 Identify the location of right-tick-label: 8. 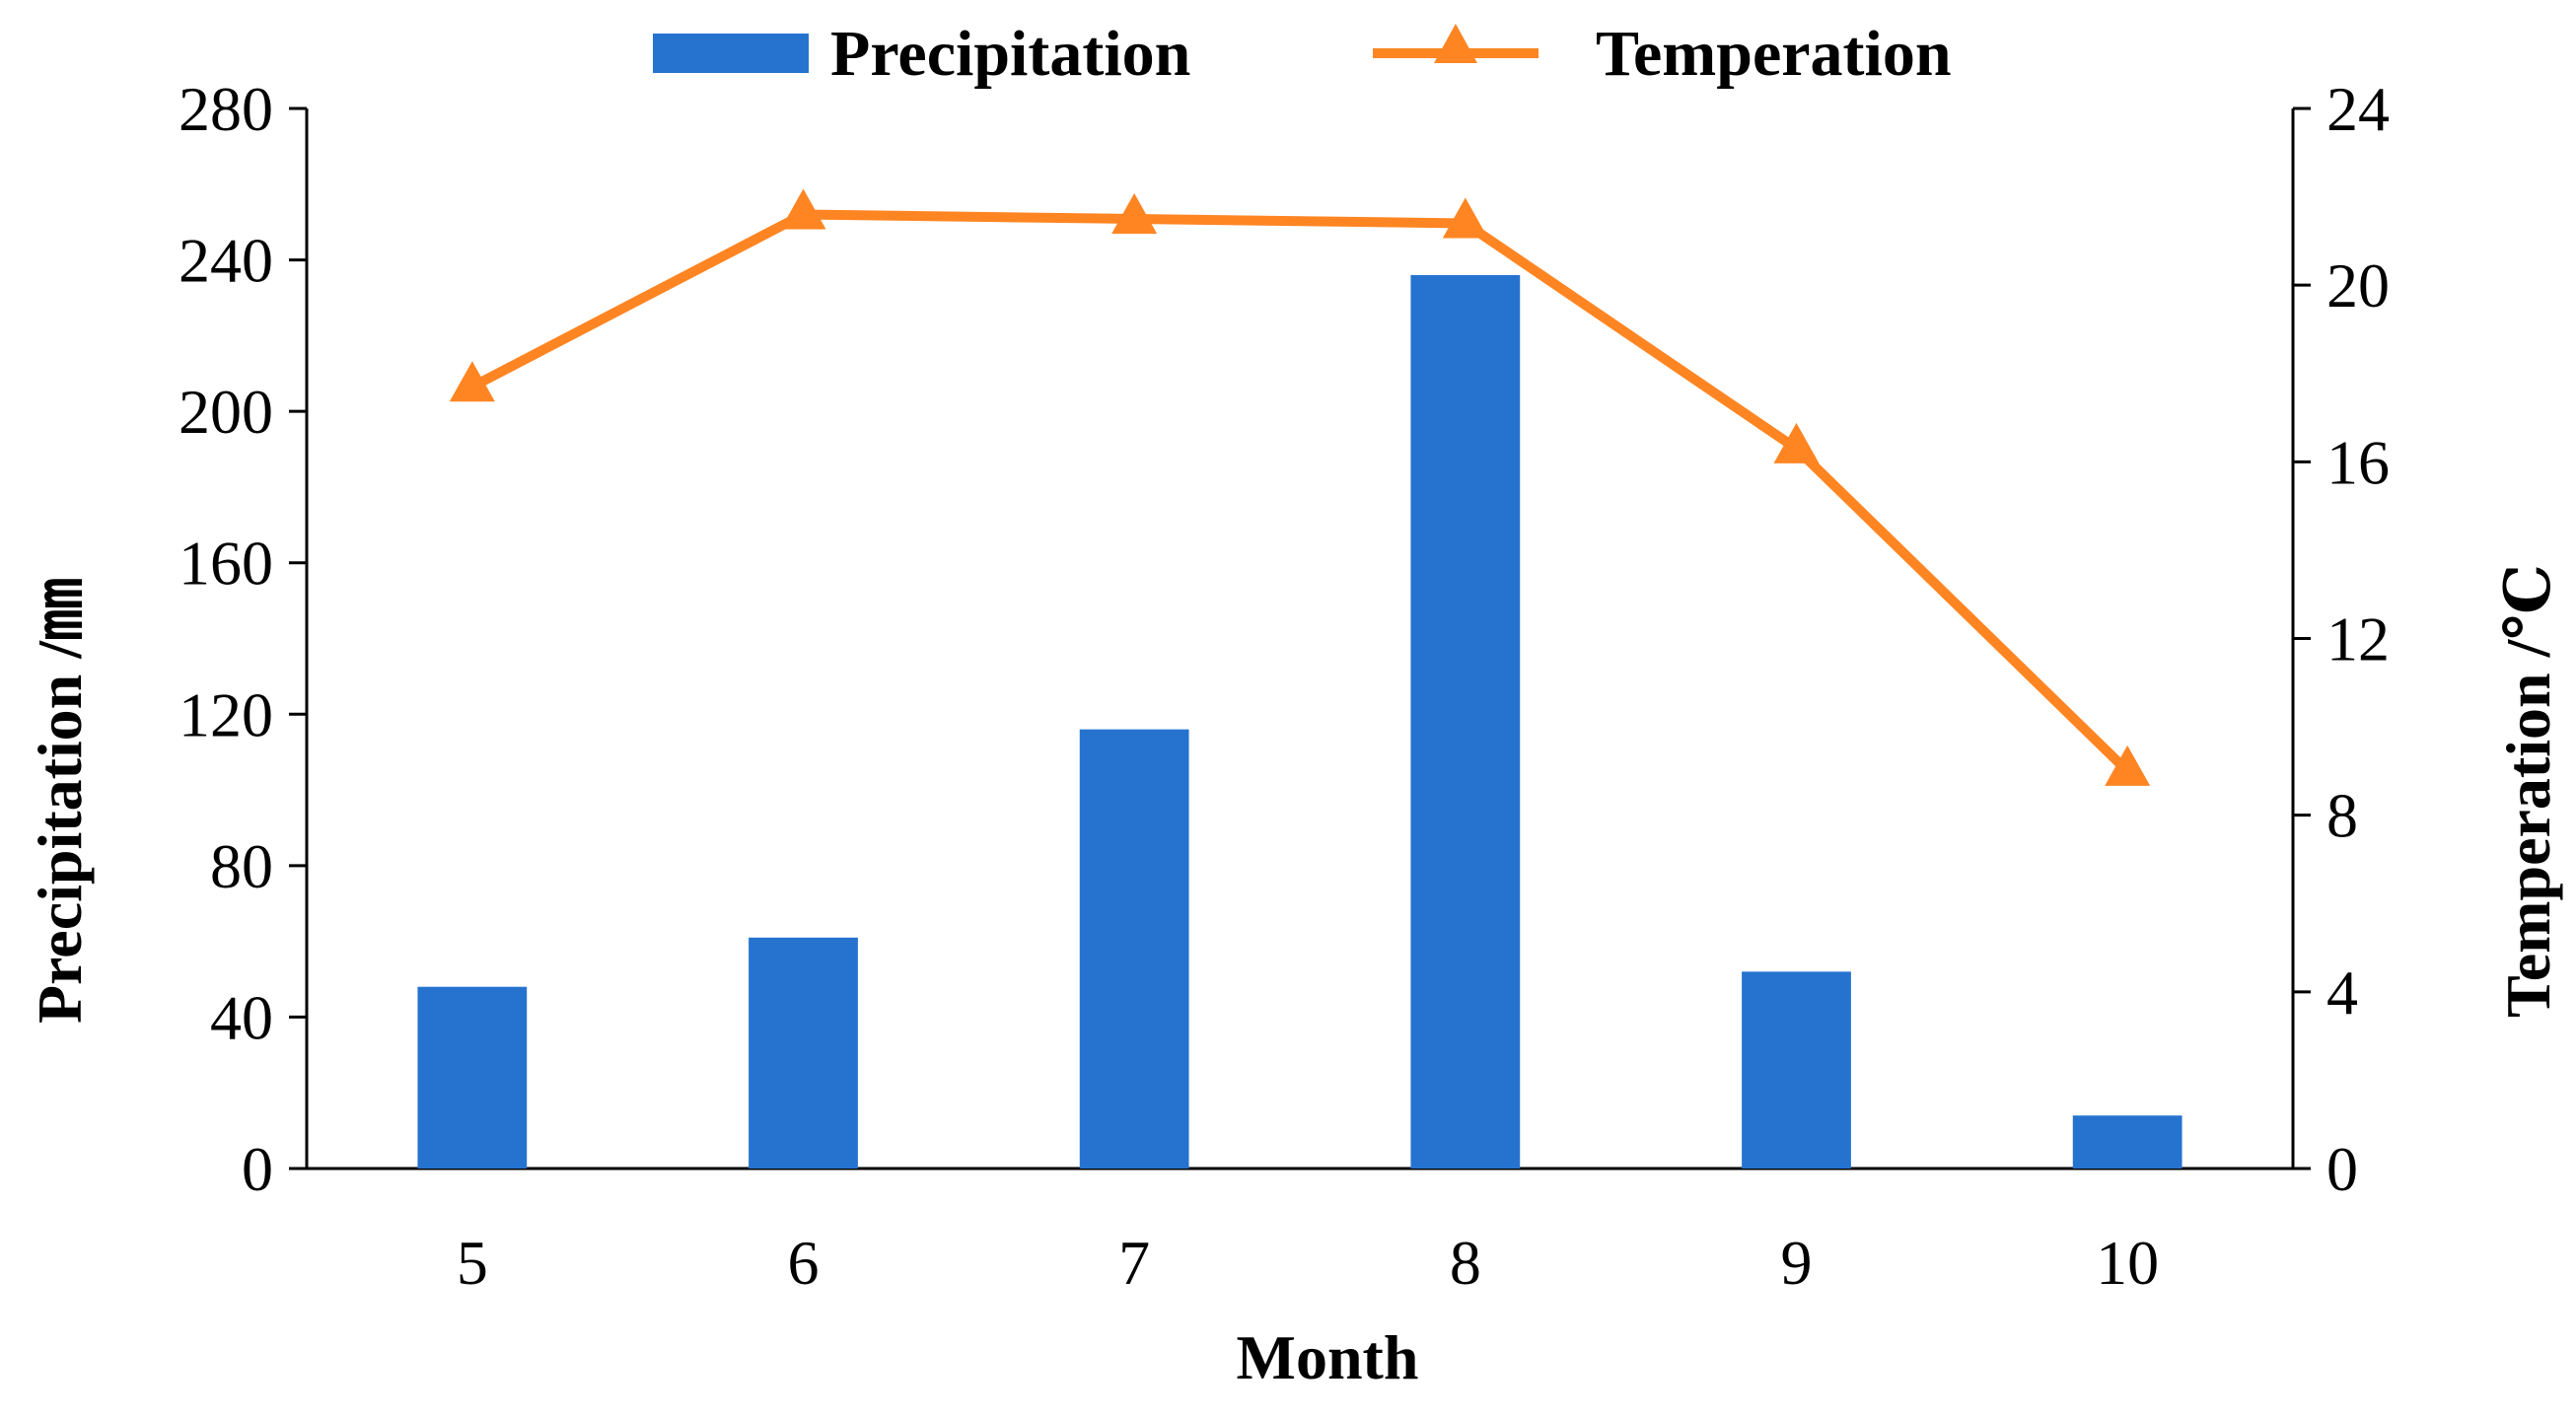
(2342, 816).